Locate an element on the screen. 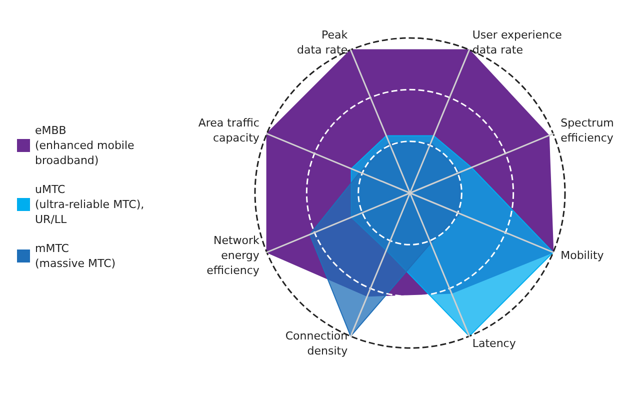  spoke-label: Connection density is located at coordinates (316, 344).